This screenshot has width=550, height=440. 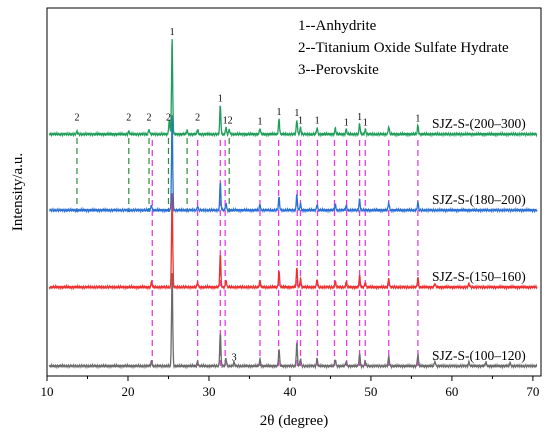 I want to click on series-label: SJZ-S-(150–160), so click(x=479, y=276).